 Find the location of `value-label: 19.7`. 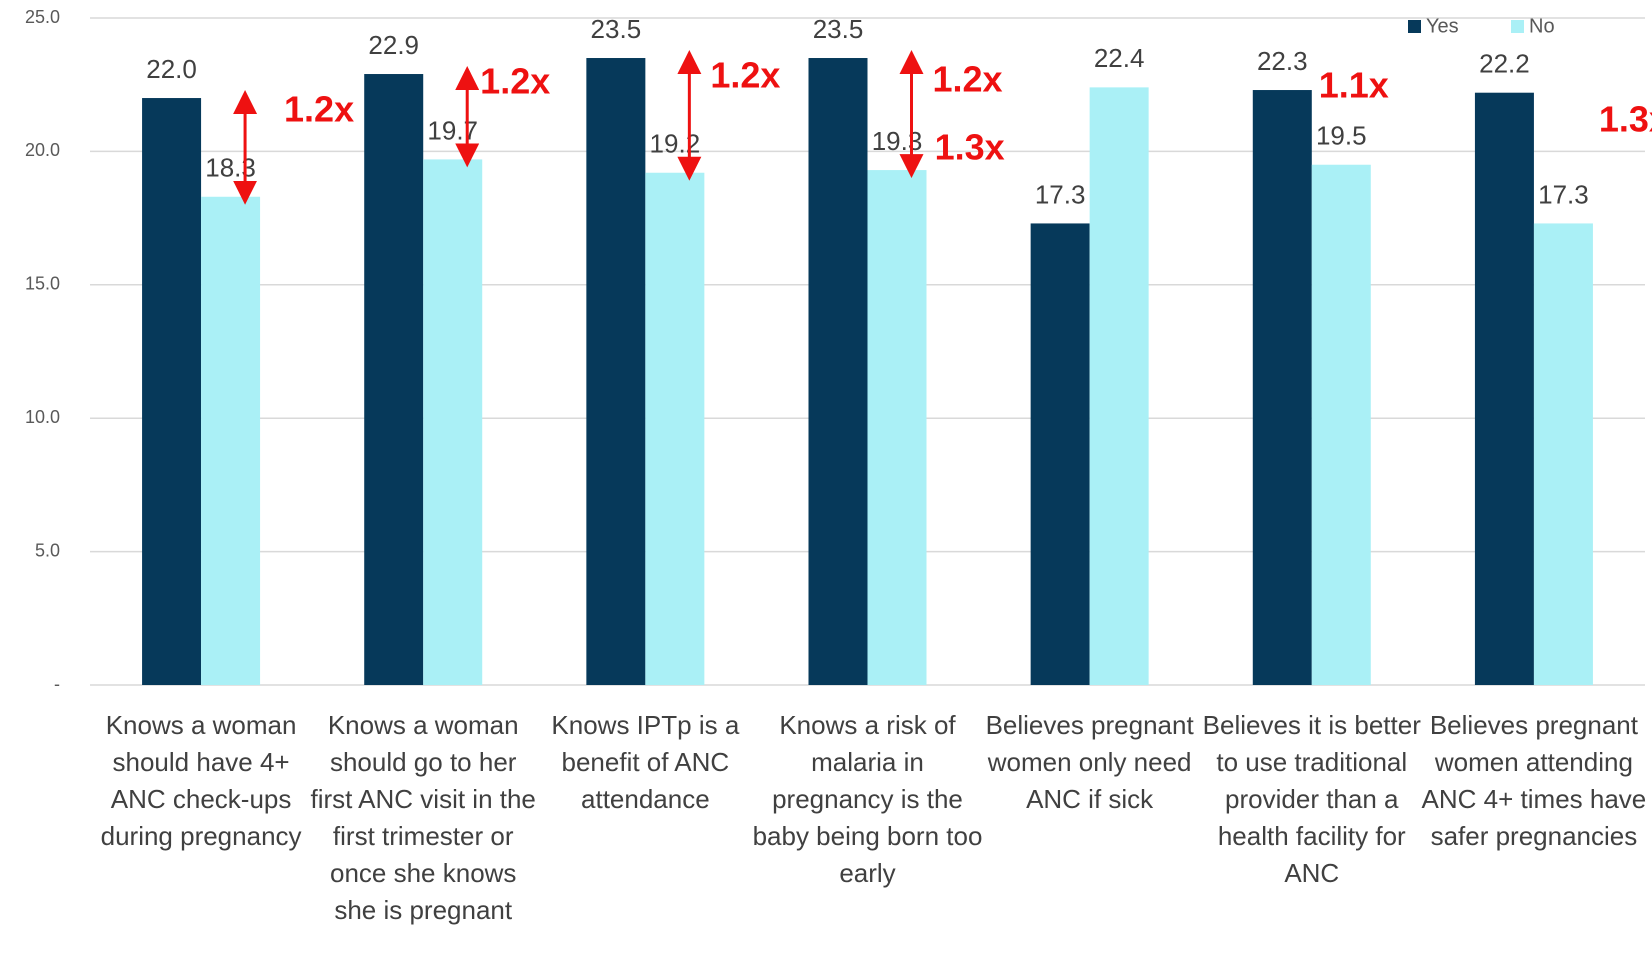

value-label: 19.7 is located at coordinates (452, 130).